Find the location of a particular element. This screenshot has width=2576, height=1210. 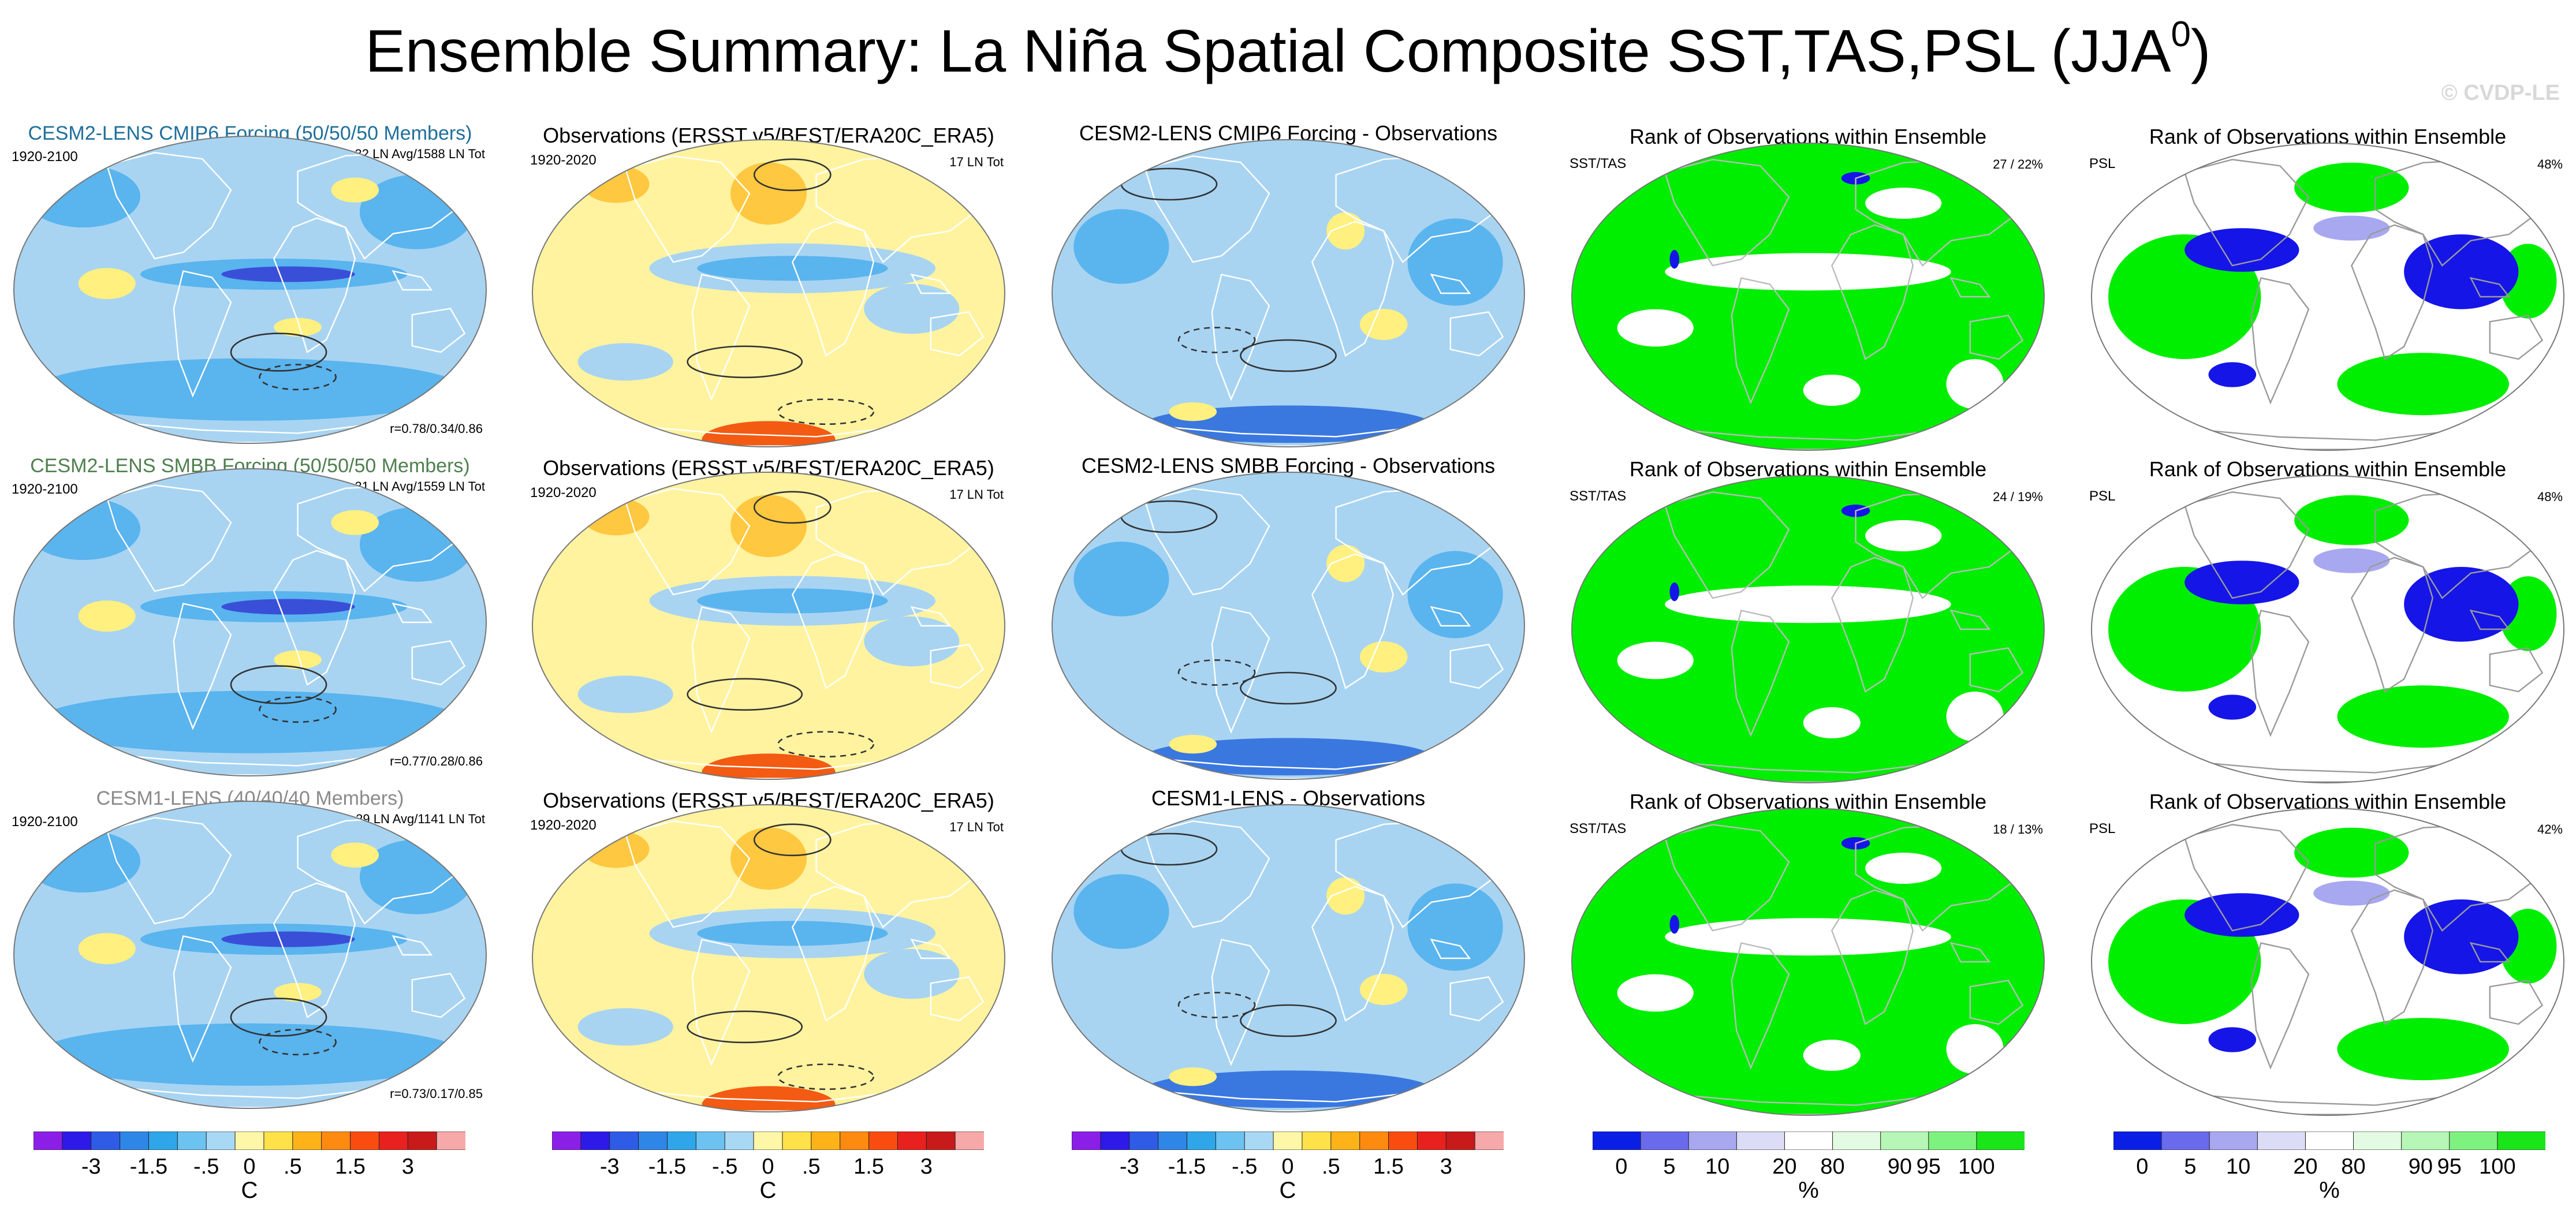

watermark: © CVDP-LE is located at coordinates (2500, 93).